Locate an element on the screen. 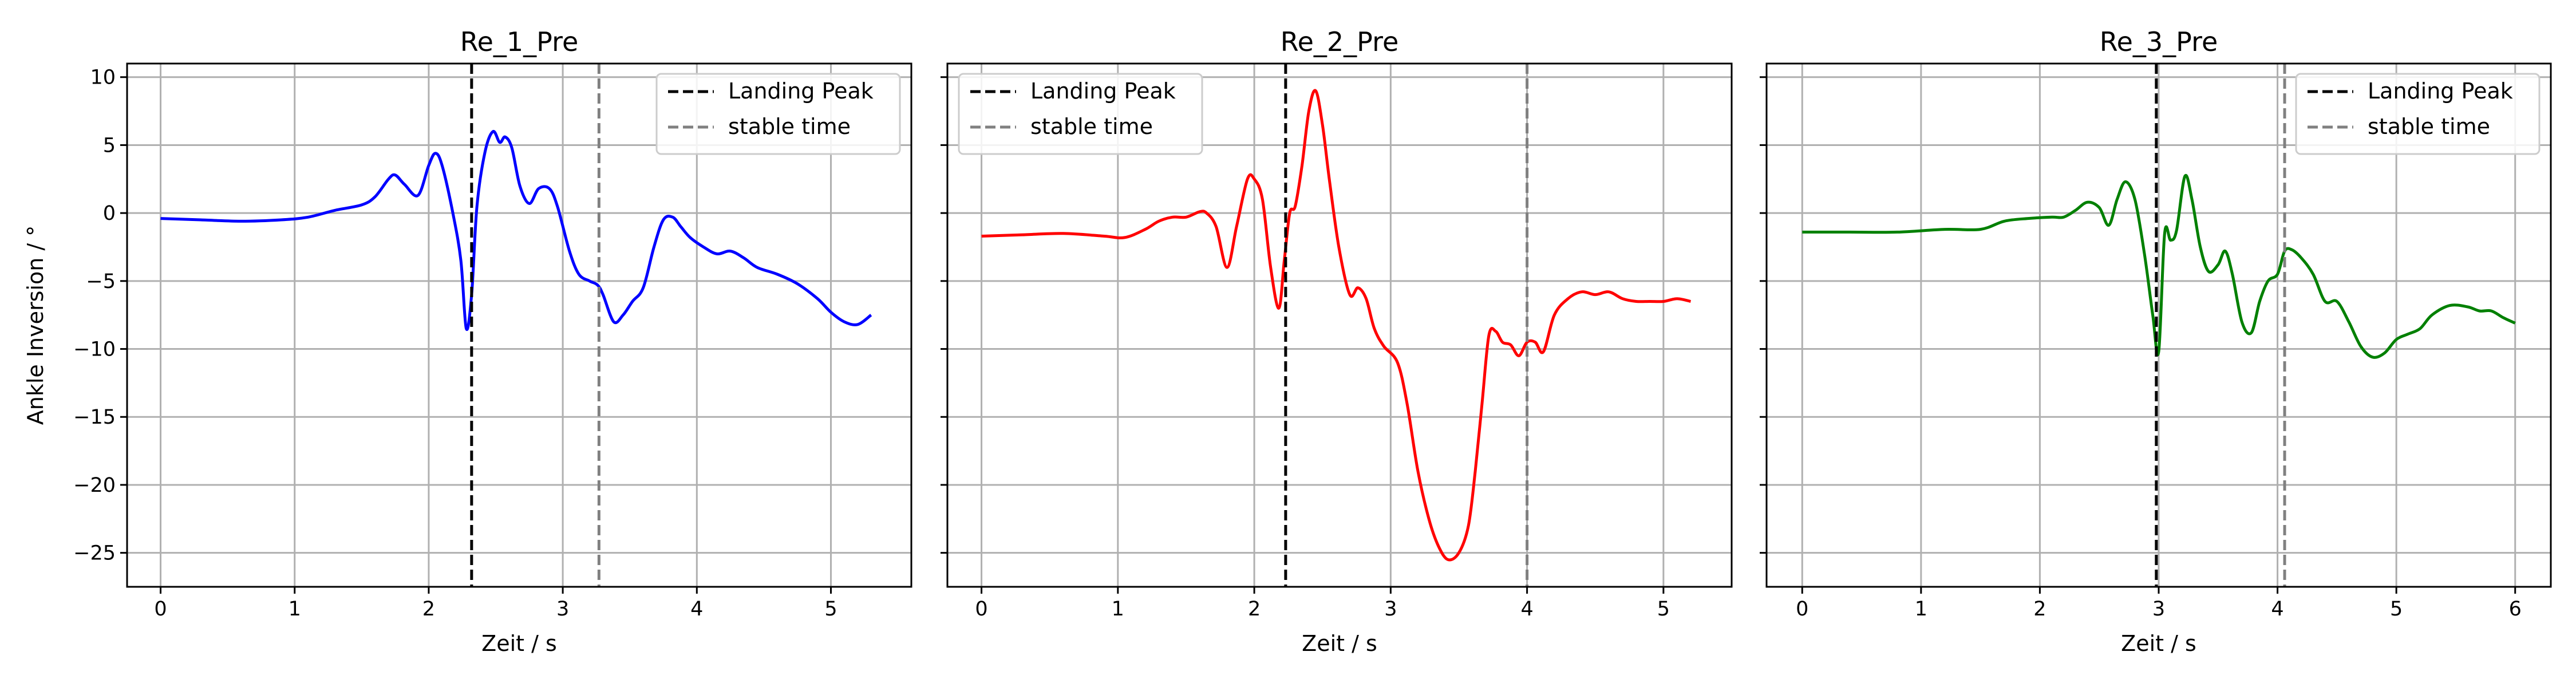 The image size is (2576, 687). chart-title: Re_3_Pre is located at coordinates (2159, 41).